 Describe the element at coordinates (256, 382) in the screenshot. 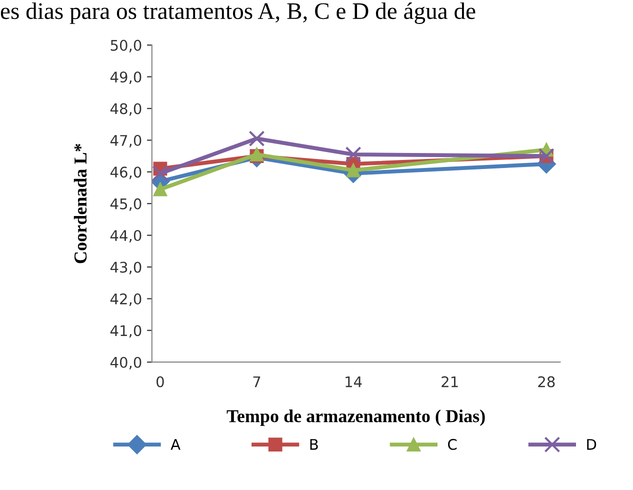

I see `x-tick-label: 7` at that location.